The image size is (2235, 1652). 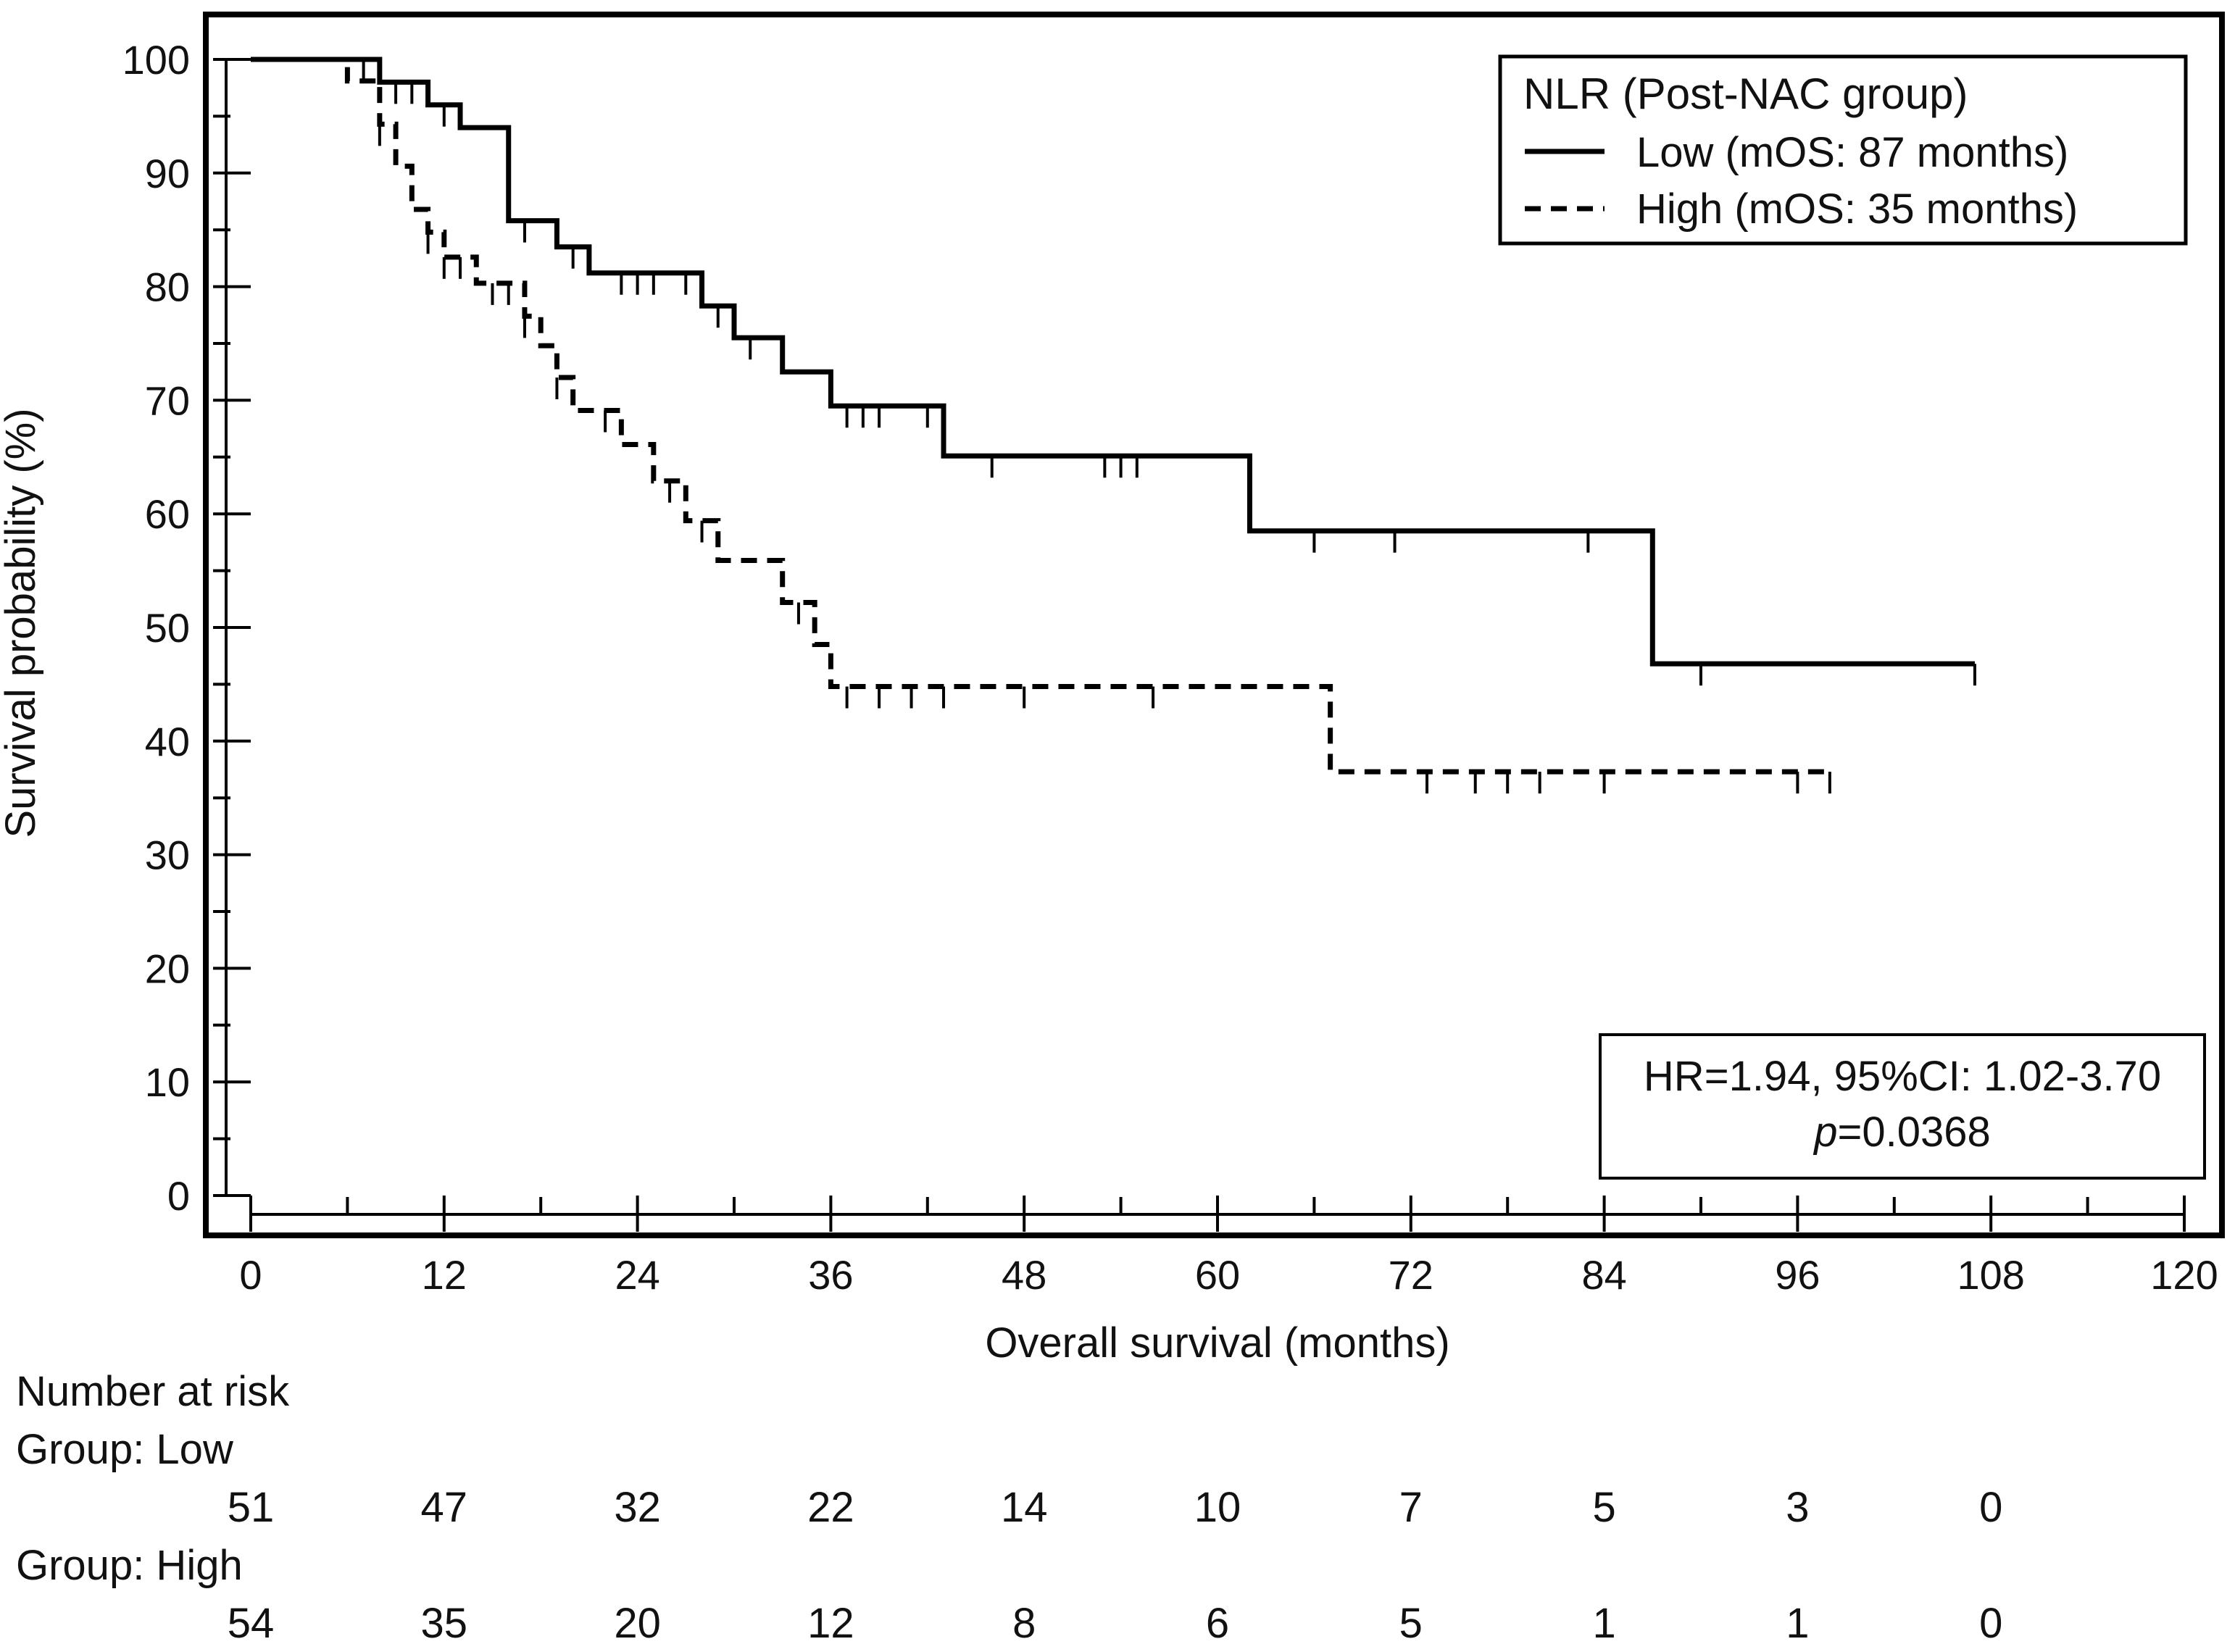 I want to click on y-tick-label: 90, so click(x=167, y=173).